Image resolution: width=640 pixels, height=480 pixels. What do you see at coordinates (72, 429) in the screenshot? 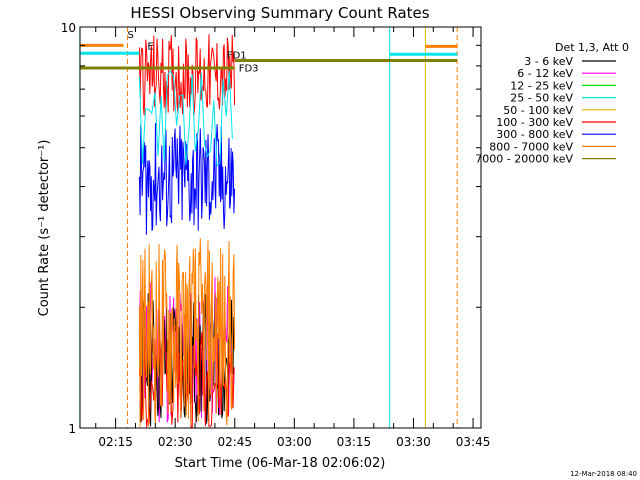
I see `y-tick-label: 1` at bounding box center [72, 429].